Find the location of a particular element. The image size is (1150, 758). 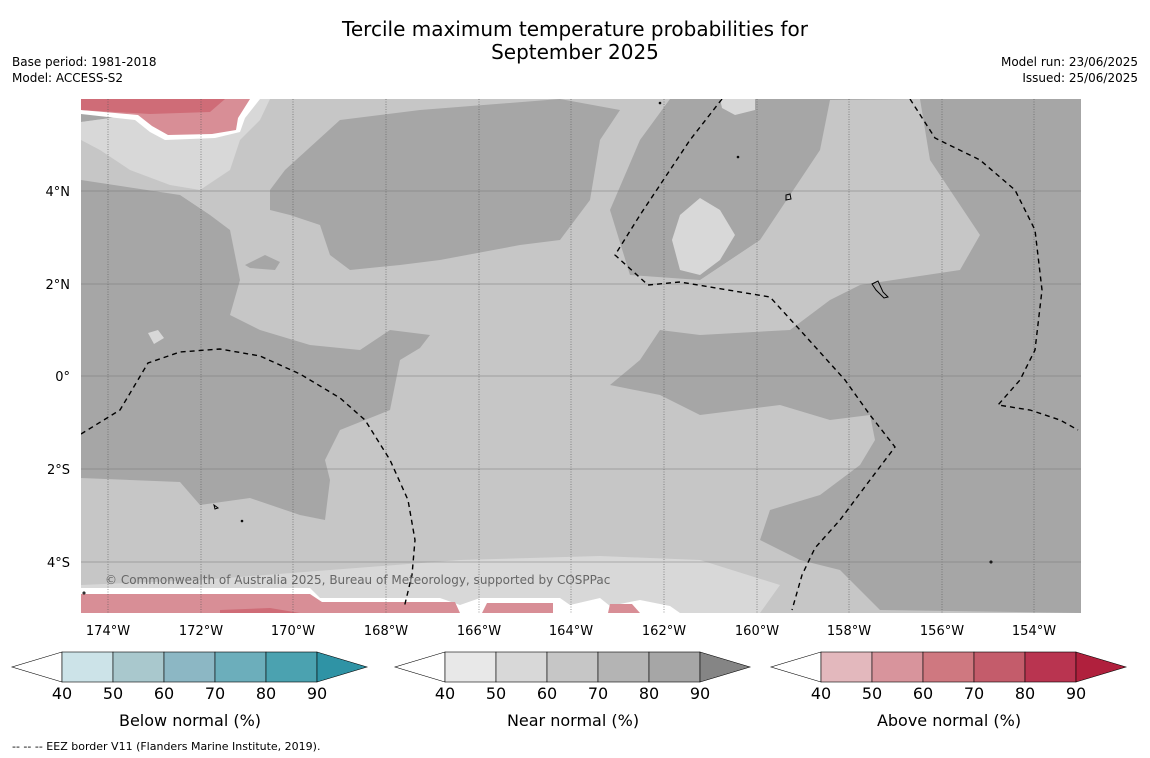

latitude-labels: 4°N 2°N 0° 2°S 4°S is located at coordinates (58, 378).